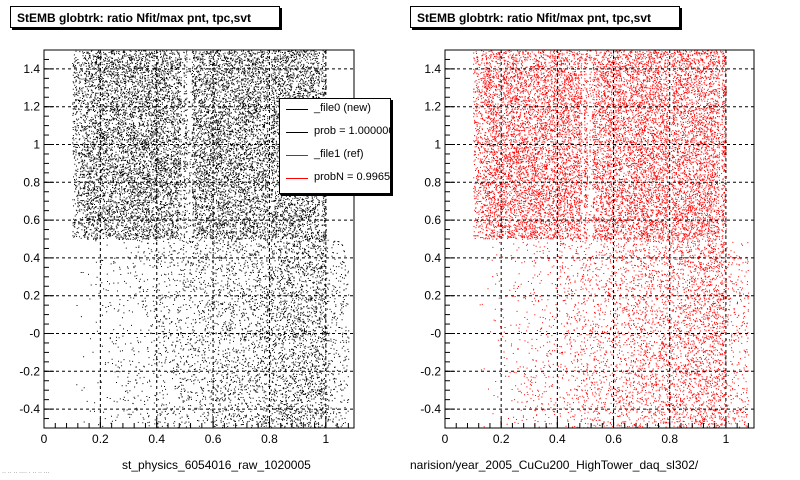 This screenshot has height=480, width=800. What do you see at coordinates (26, 473) in the screenshot?
I see `footer-text: ·· ·· ·· ···· · ·· ·· ···` at bounding box center [26, 473].